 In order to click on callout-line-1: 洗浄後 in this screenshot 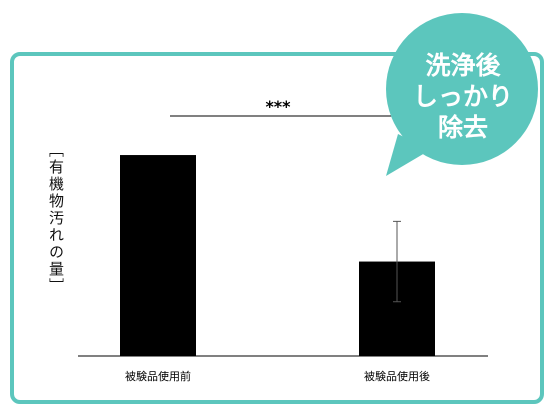, I will do `click(463, 65)`.